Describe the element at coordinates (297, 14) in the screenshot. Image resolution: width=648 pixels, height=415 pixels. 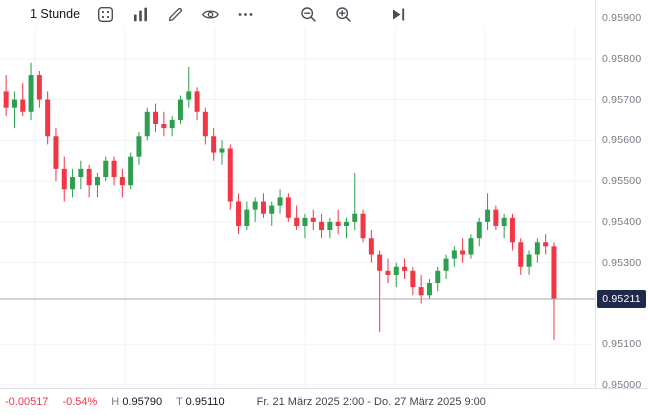
I see `chart-toolbar: 1 Stunde` at that location.